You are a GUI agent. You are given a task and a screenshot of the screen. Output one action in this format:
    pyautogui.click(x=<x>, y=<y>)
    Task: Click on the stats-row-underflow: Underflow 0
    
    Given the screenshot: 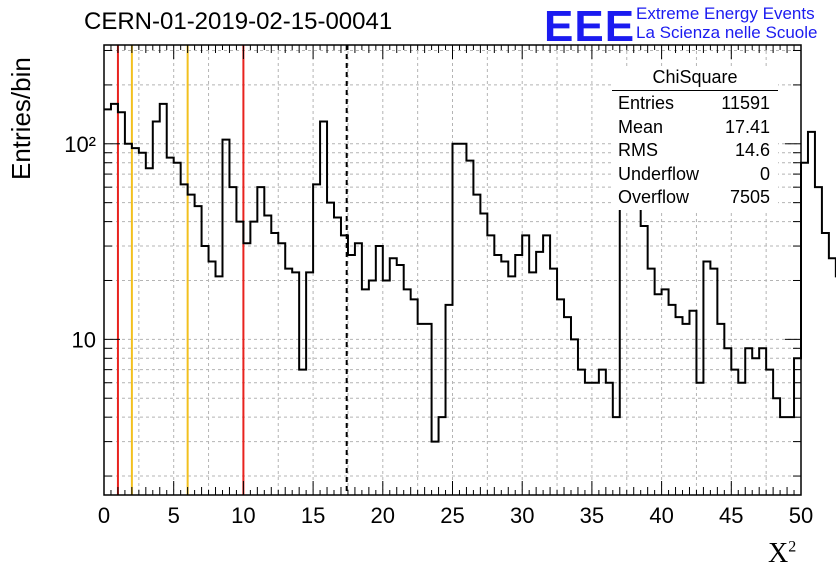 What is the action you would take?
    pyautogui.click(x=695, y=175)
    